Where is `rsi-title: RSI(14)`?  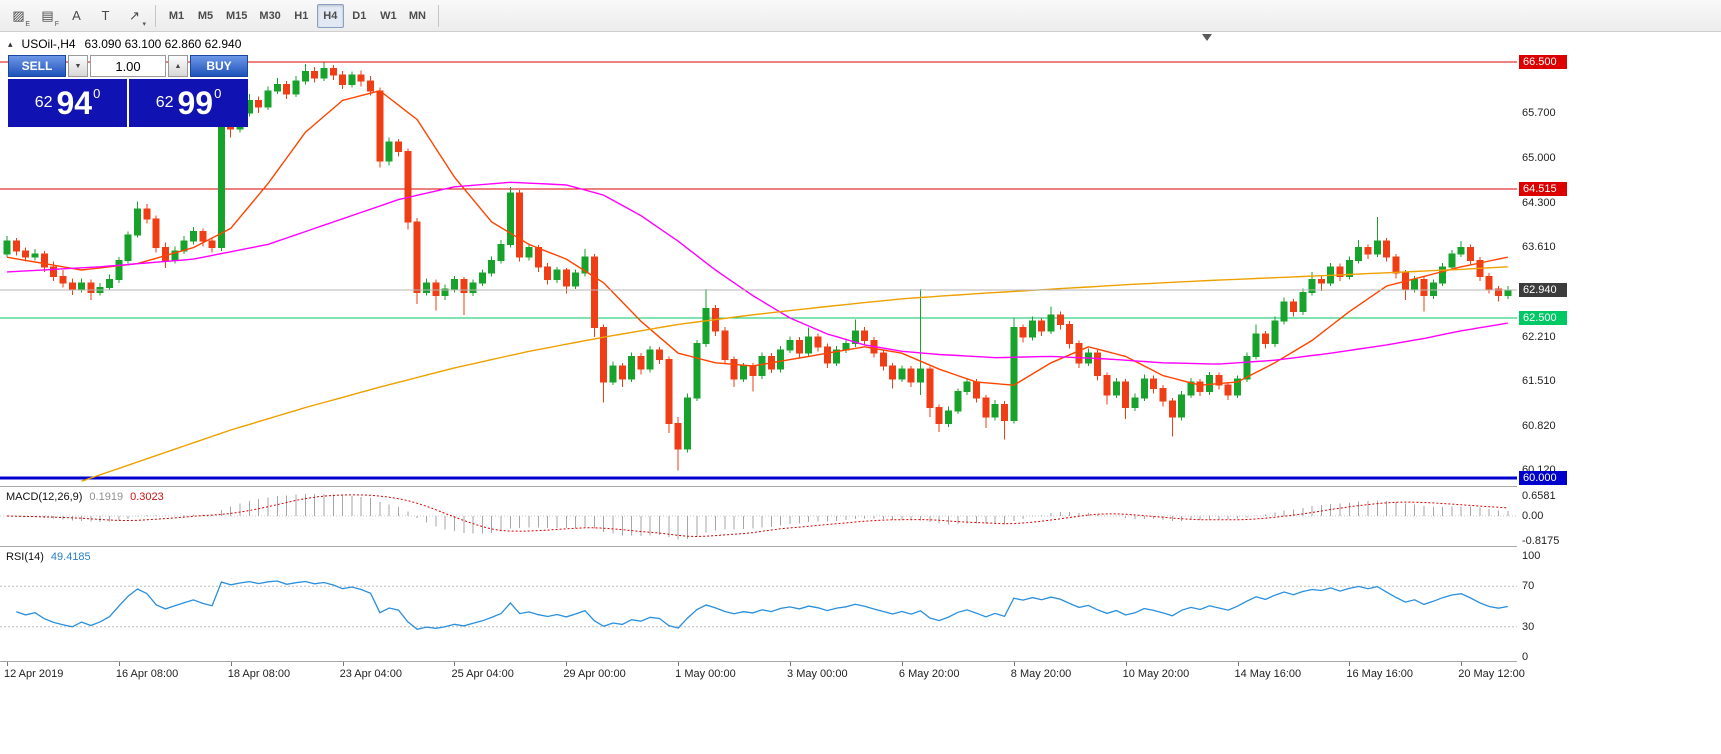 rsi-title: RSI(14) is located at coordinates (25, 557).